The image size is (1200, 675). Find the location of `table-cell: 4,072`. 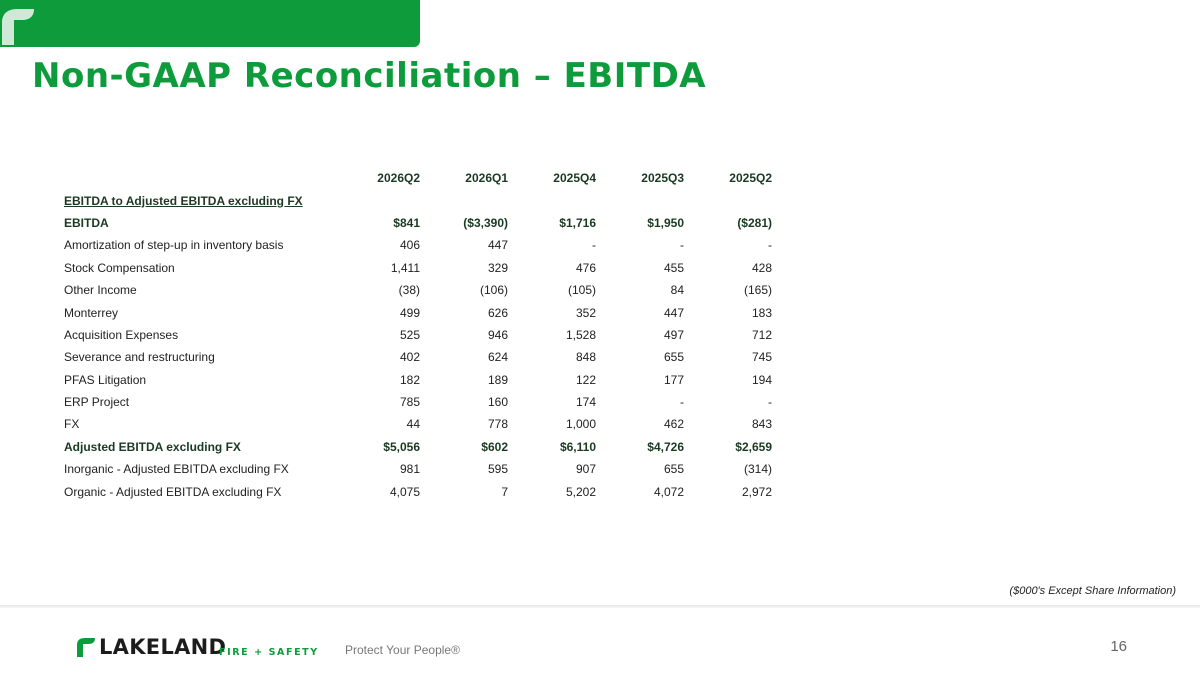

table-cell: 4,072 is located at coordinates (668, 491).